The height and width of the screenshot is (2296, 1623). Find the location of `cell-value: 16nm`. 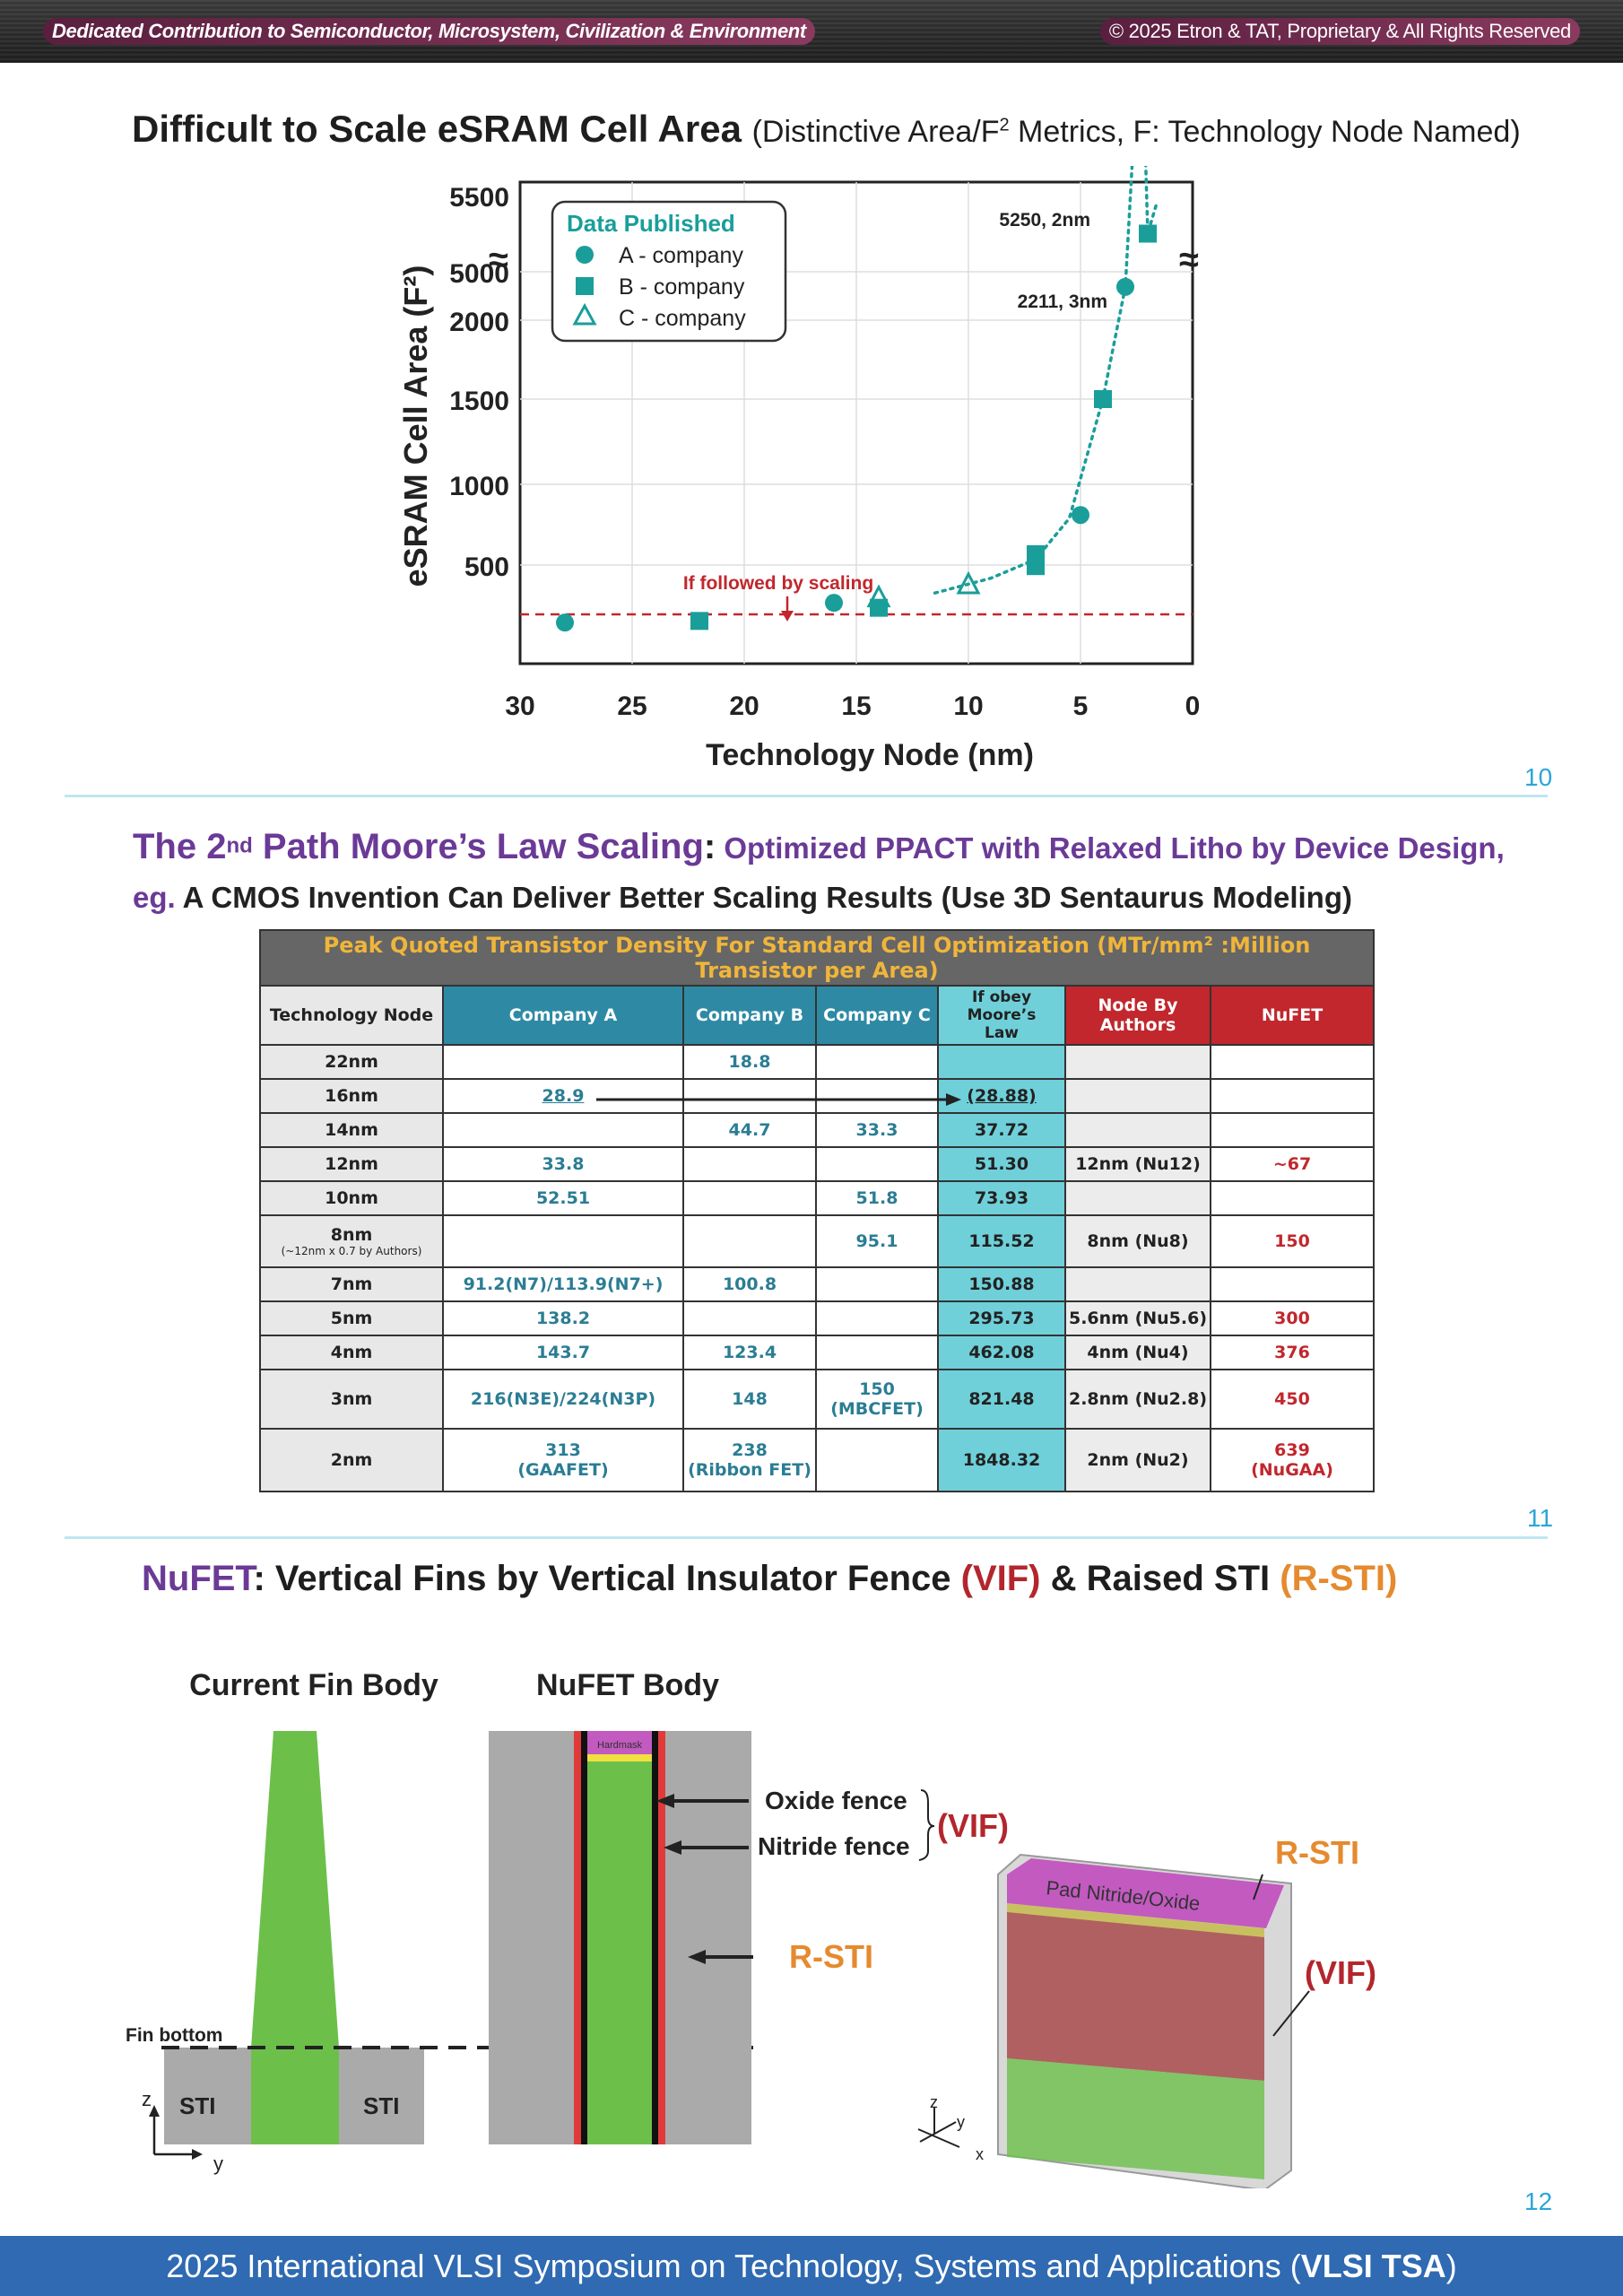

cell-value: 16nm is located at coordinates (351, 1096).